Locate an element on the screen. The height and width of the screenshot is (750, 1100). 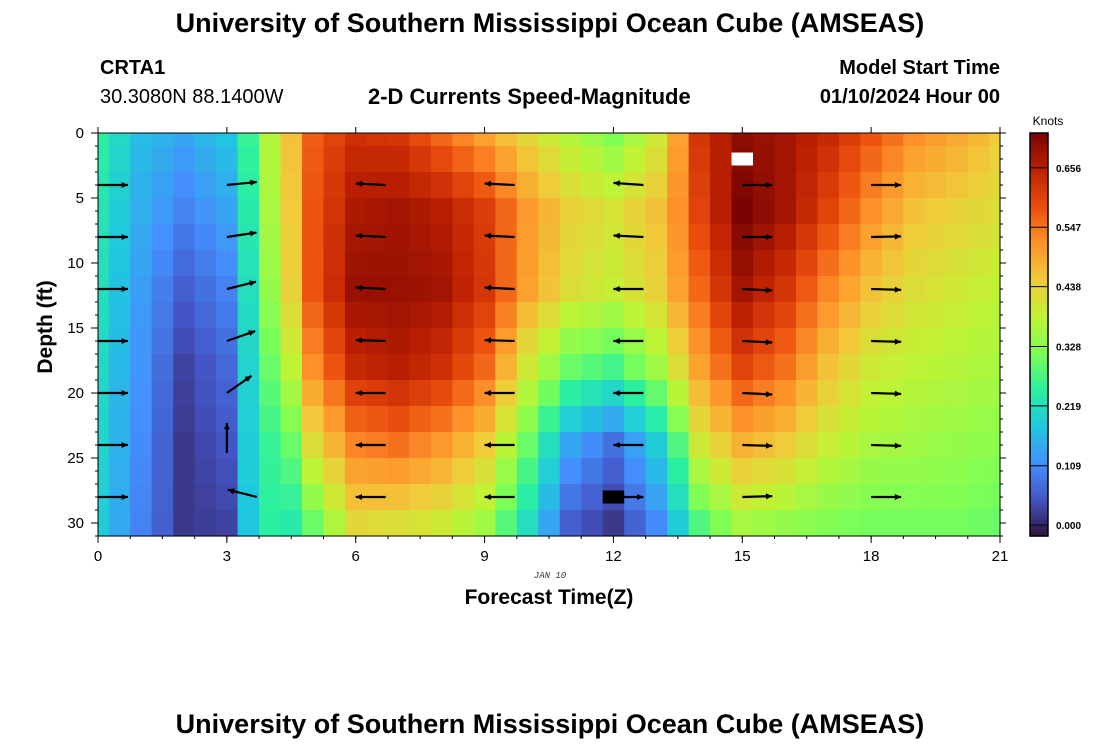
y-tick-label: 20 is located at coordinates (75, 393).